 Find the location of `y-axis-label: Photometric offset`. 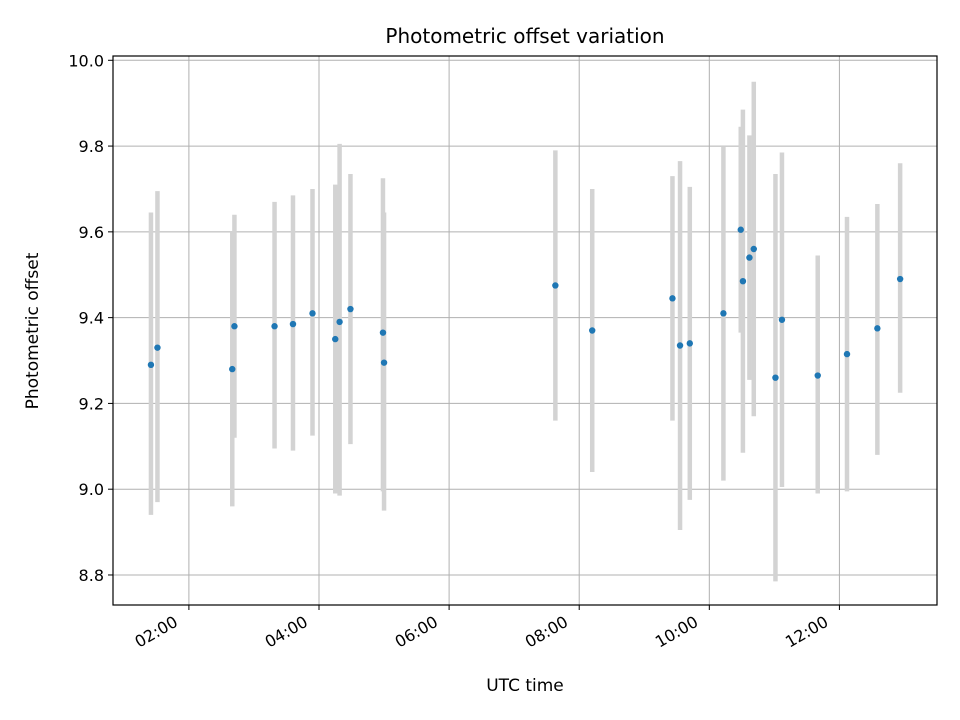

y-axis-label: Photometric offset is located at coordinates (33, 330).